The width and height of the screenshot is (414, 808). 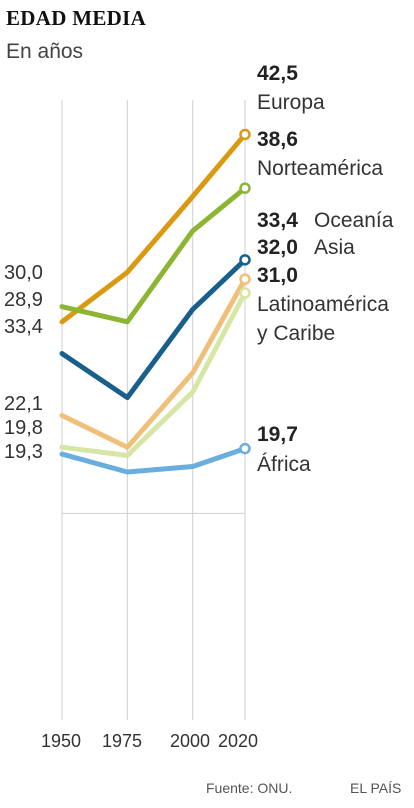 I want to click on x-tick-label: 2000, so click(x=190, y=741).